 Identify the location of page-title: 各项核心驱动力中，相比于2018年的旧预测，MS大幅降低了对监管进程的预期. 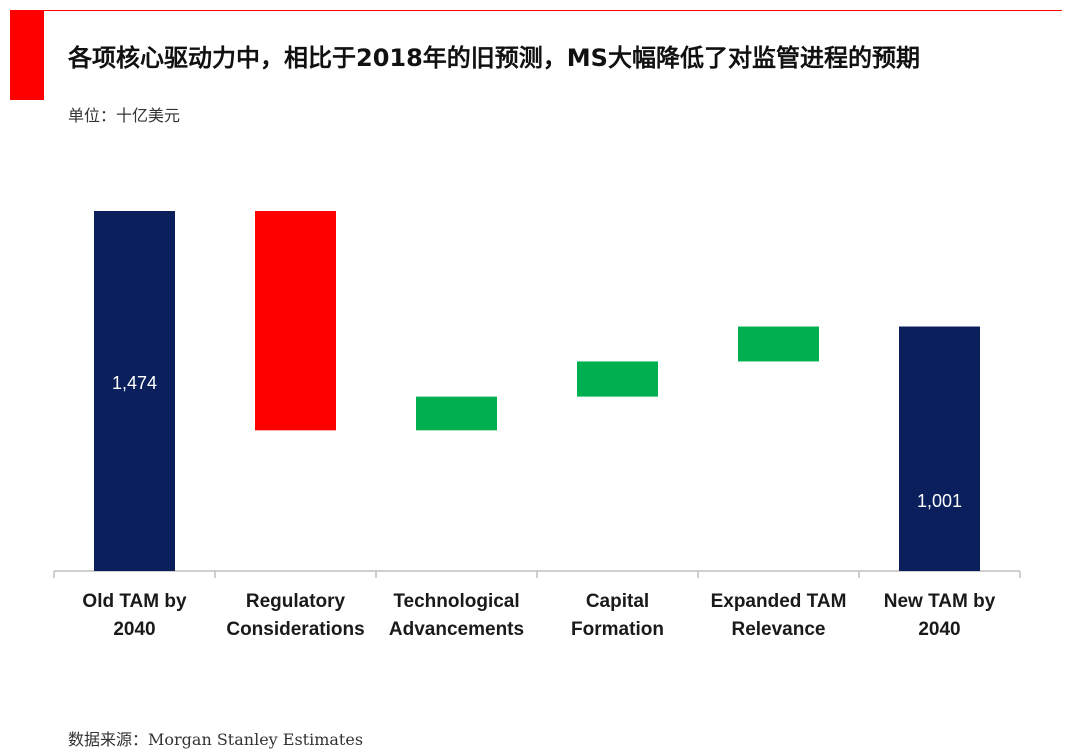
(494, 58).